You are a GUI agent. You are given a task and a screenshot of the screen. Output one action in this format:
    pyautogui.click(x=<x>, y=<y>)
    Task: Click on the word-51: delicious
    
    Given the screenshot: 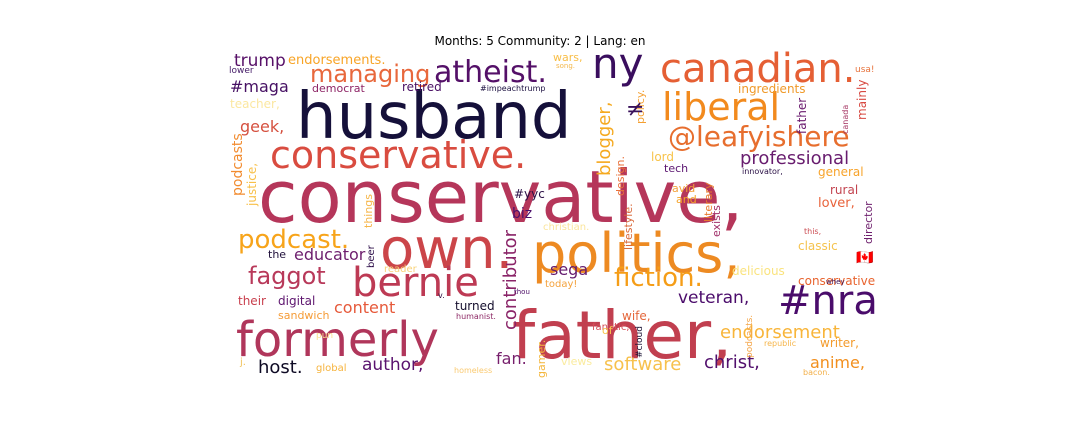 What is the action you would take?
    pyautogui.click(x=758, y=271)
    